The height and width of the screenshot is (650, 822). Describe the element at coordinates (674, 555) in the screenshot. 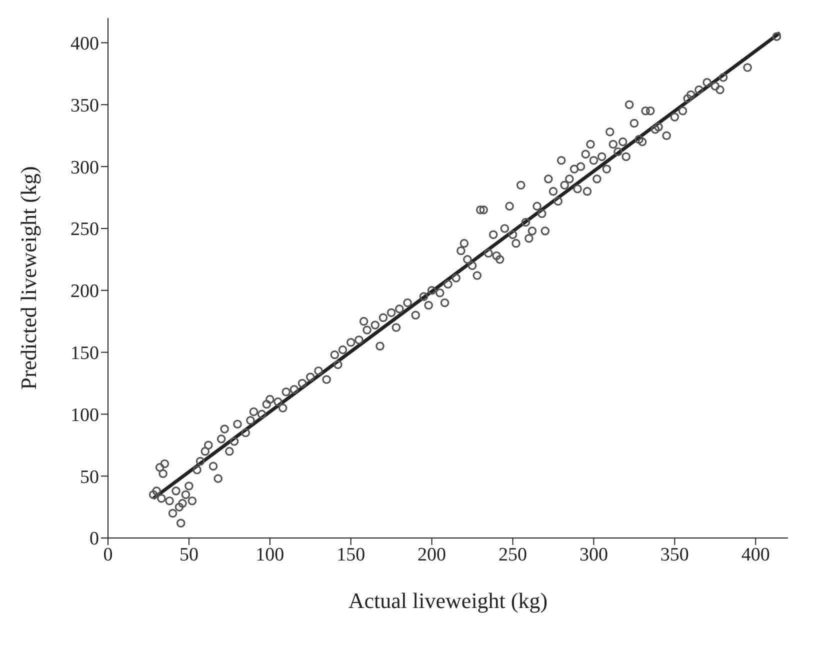

I see `x-tick-label: 350` at that location.